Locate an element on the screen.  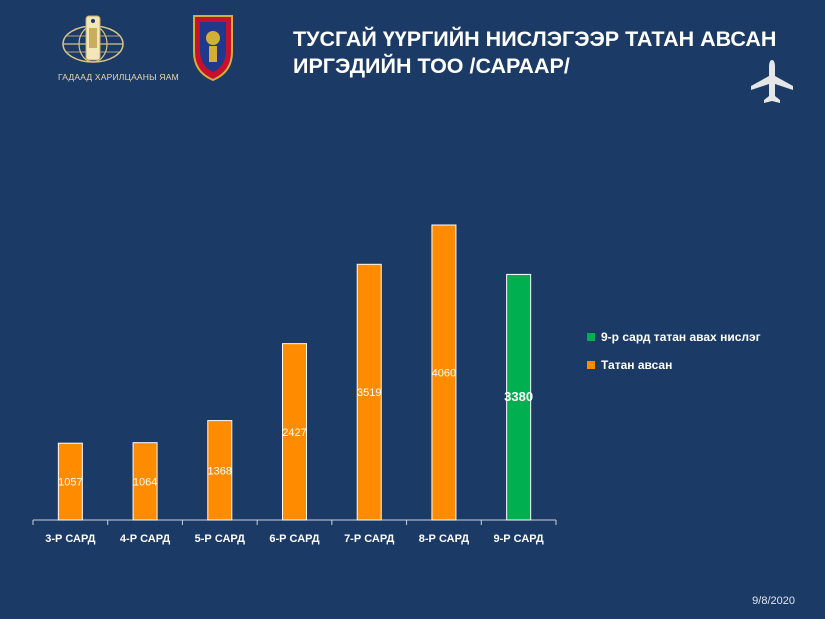
legend-label-upcoming: 9-р сард татан авах нислэг is located at coordinates (681, 337).